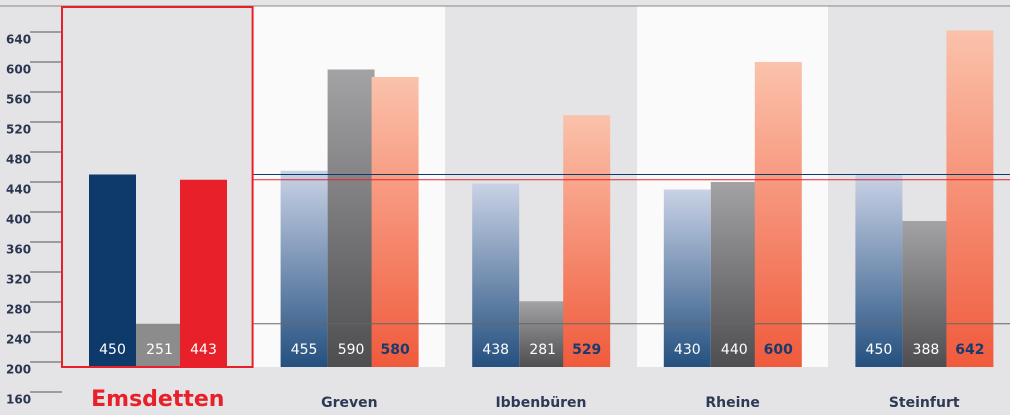 The image size is (1010, 415). Describe the element at coordinates (732, 403) in the screenshot. I see `x-tick-label: Rheine` at that location.